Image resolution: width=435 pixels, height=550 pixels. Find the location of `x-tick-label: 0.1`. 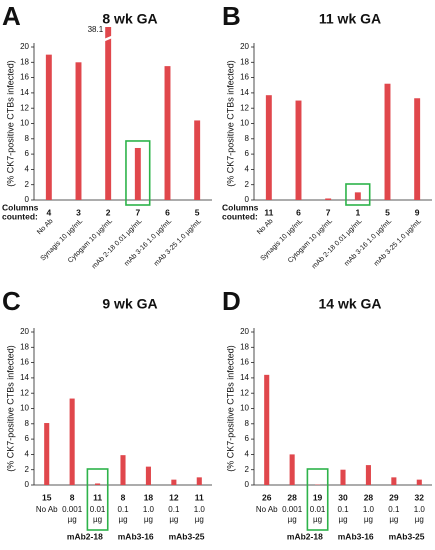

x-tick-label: 0.1 is located at coordinates (123, 509).